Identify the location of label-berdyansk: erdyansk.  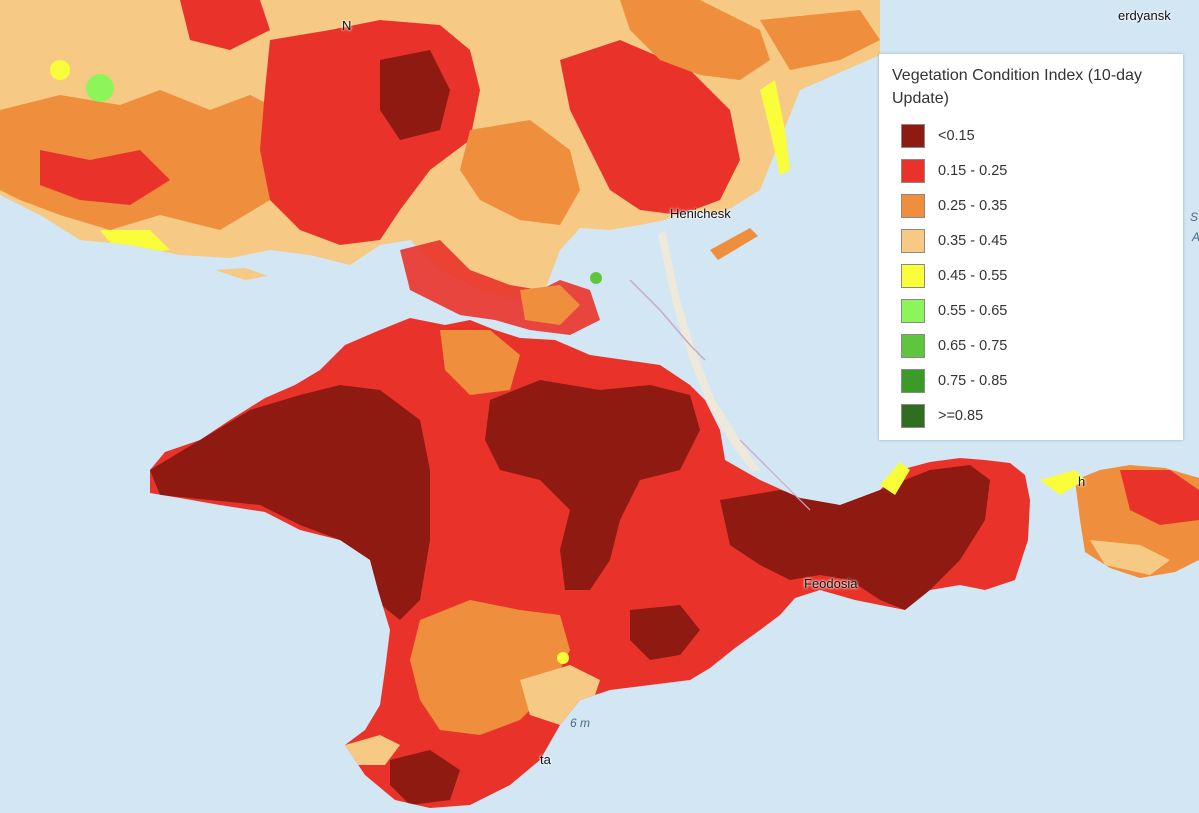
(1144, 15).